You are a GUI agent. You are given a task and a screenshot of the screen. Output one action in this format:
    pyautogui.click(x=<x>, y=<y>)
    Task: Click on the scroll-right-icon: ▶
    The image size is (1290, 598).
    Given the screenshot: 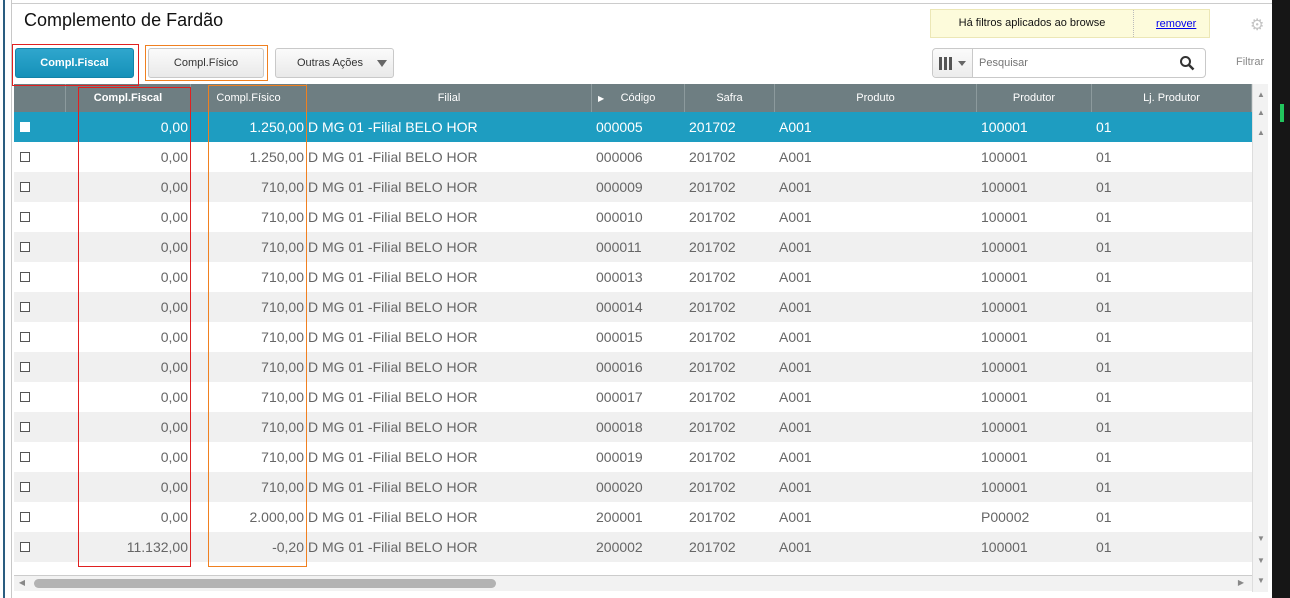 What is the action you would take?
    pyautogui.click(x=1241, y=582)
    